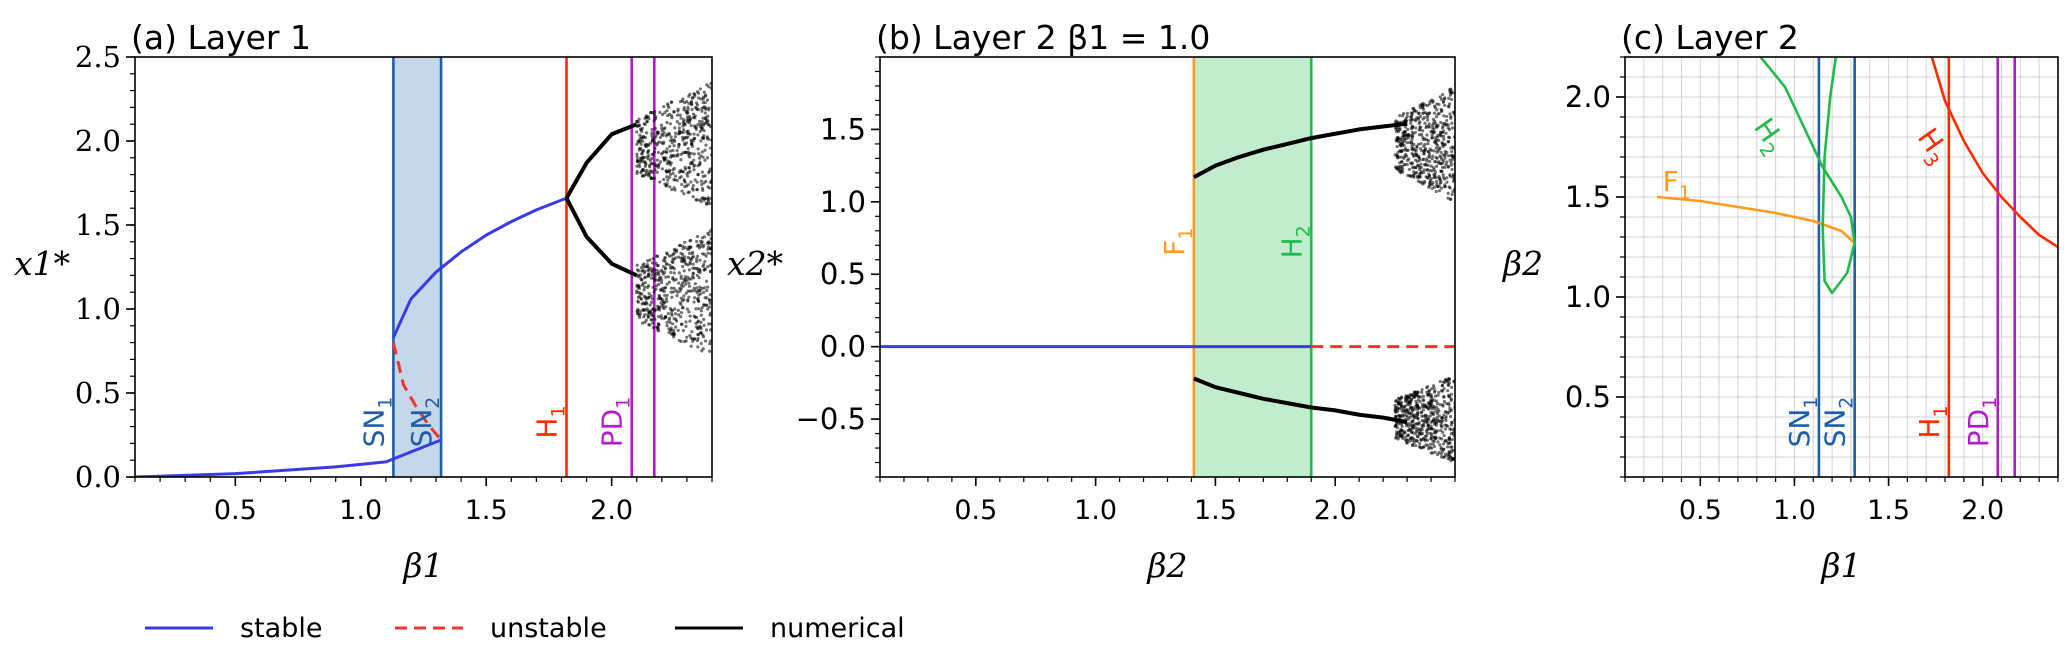 The width and height of the screenshot is (2071, 672). I want to click on legend-label-stable: stable, so click(281, 628).